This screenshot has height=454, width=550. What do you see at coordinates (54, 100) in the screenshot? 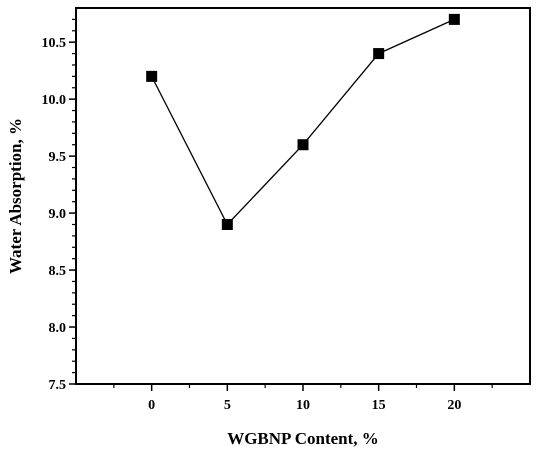
I see `y-tick-label: 10.0` at bounding box center [54, 100].